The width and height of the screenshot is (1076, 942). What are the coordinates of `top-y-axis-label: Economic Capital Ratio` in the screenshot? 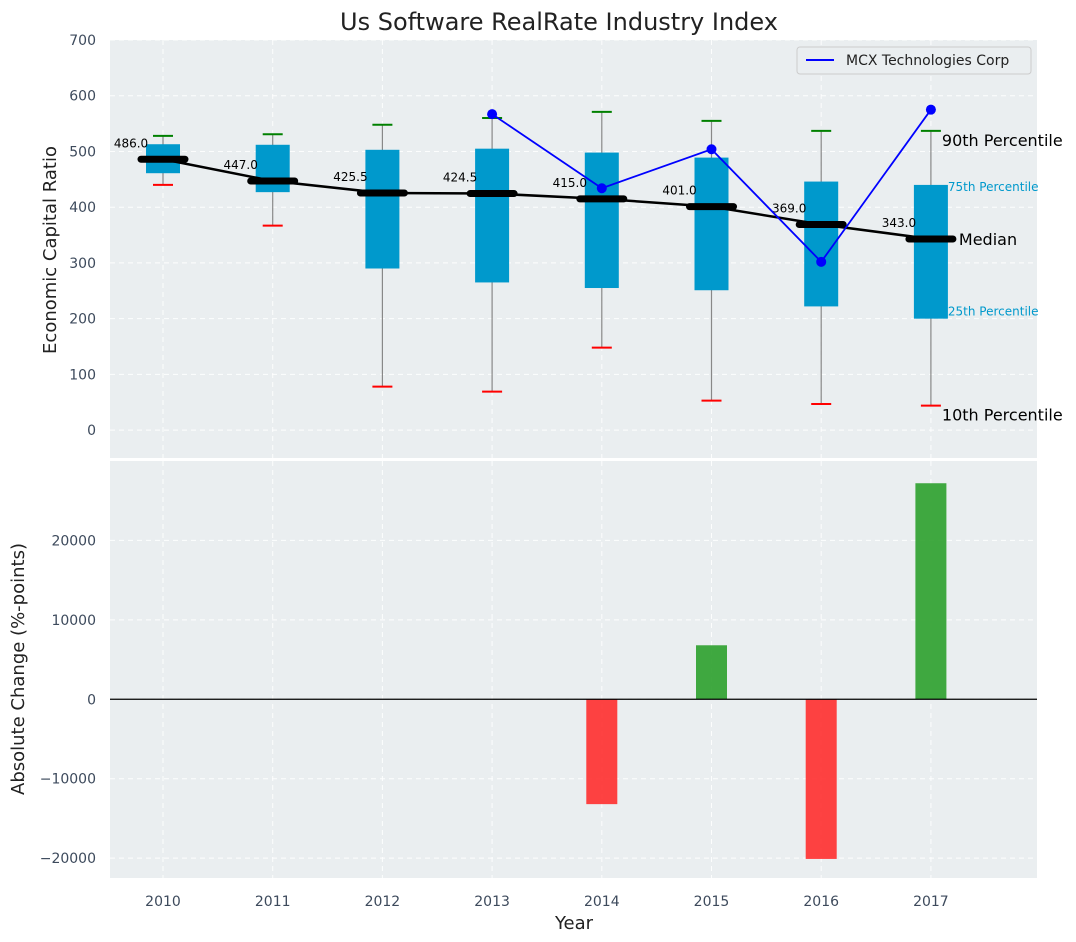 It's located at (50, 250).